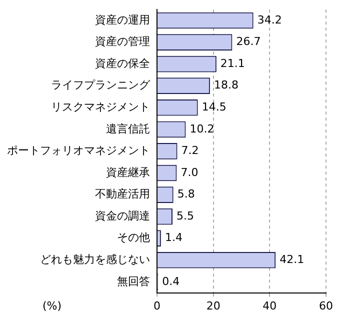 Image resolution: width=340 pixels, height=320 pixels. What do you see at coordinates (189, 172) in the screenshot?
I see `data-label: 7.0` at bounding box center [189, 172].